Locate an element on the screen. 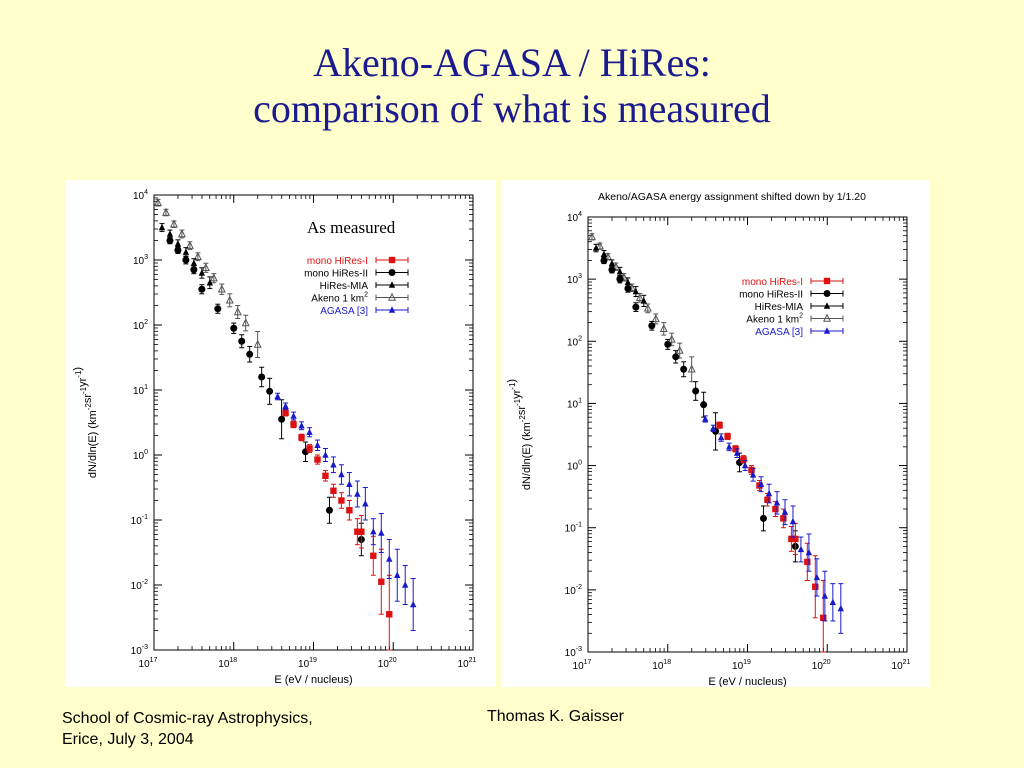 Image resolution: width=1024 pixels, height=768 pixels. y-tick-label: 10² is located at coordinates (574, 341).